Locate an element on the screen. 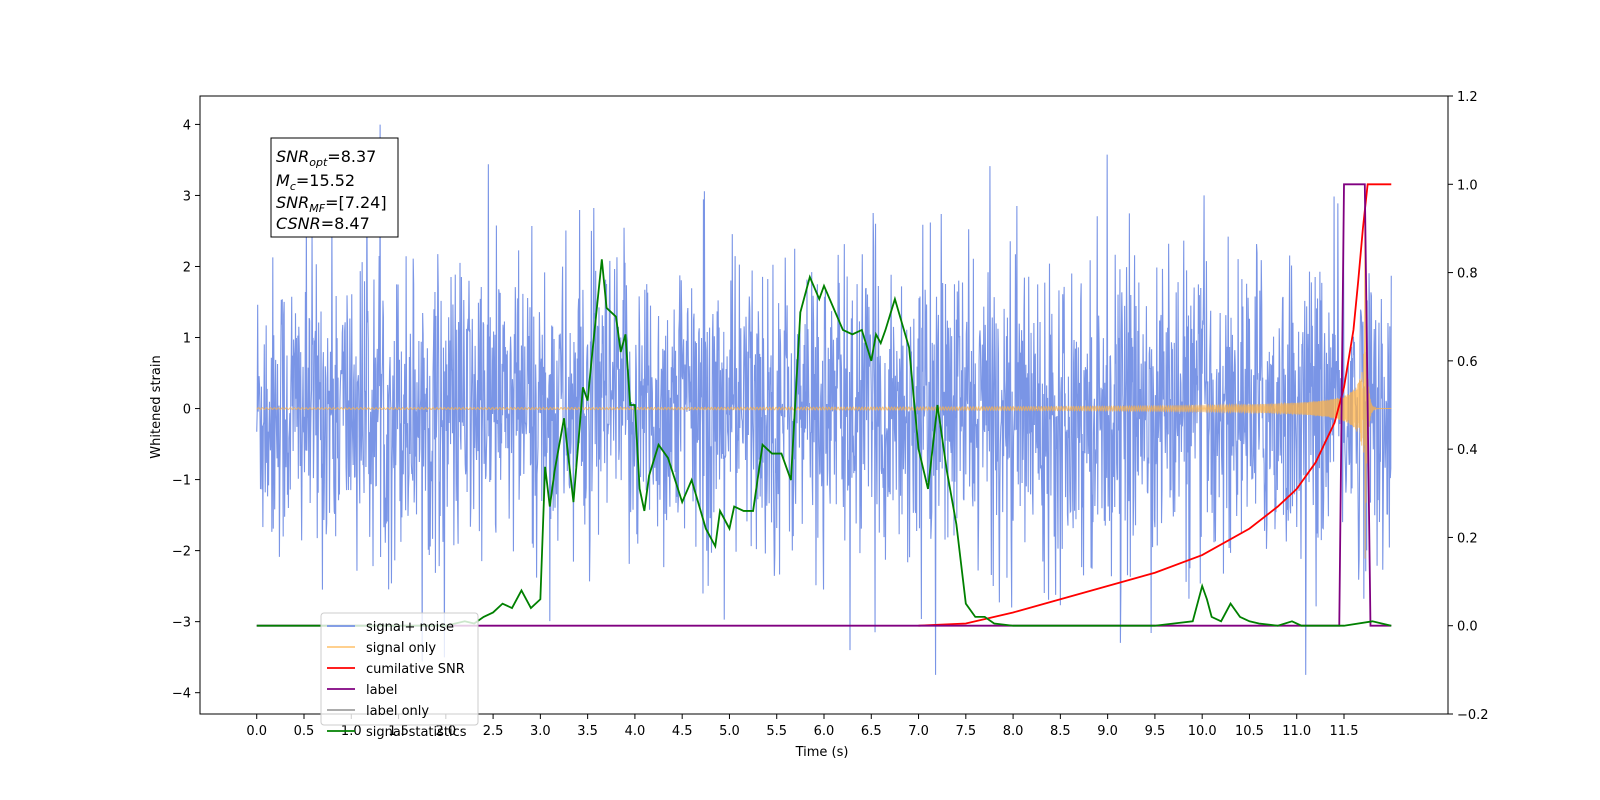 The image size is (1600, 800). y-tick-label: 3 is located at coordinates (187, 196).